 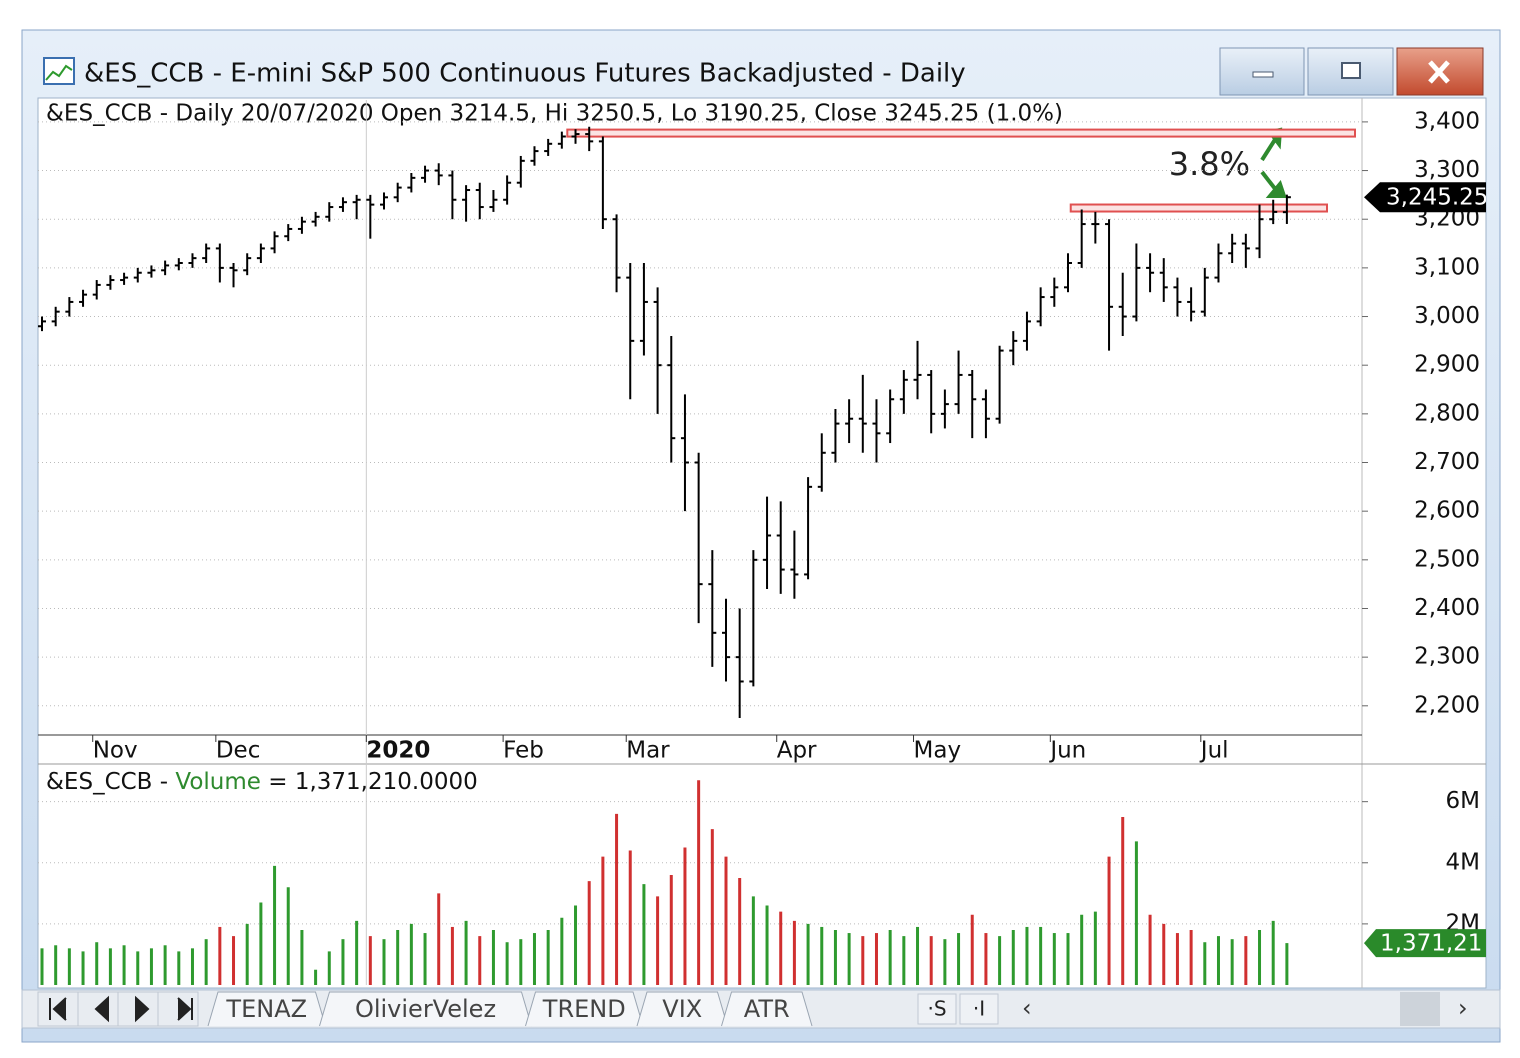 What do you see at coordinates (1027, 1008) in the screenshot?
I see `scroll-left: ‹` at bounding box center [1027, 1008].